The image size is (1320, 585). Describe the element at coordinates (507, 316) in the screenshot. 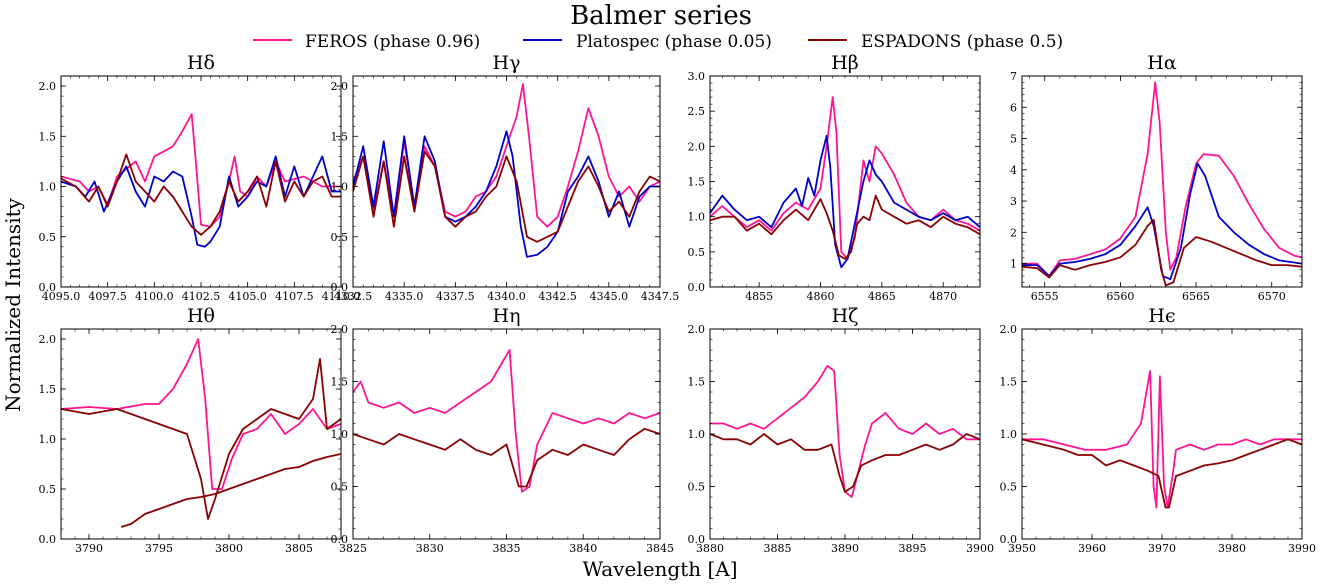

I see `panel-title: Hη` at that location.